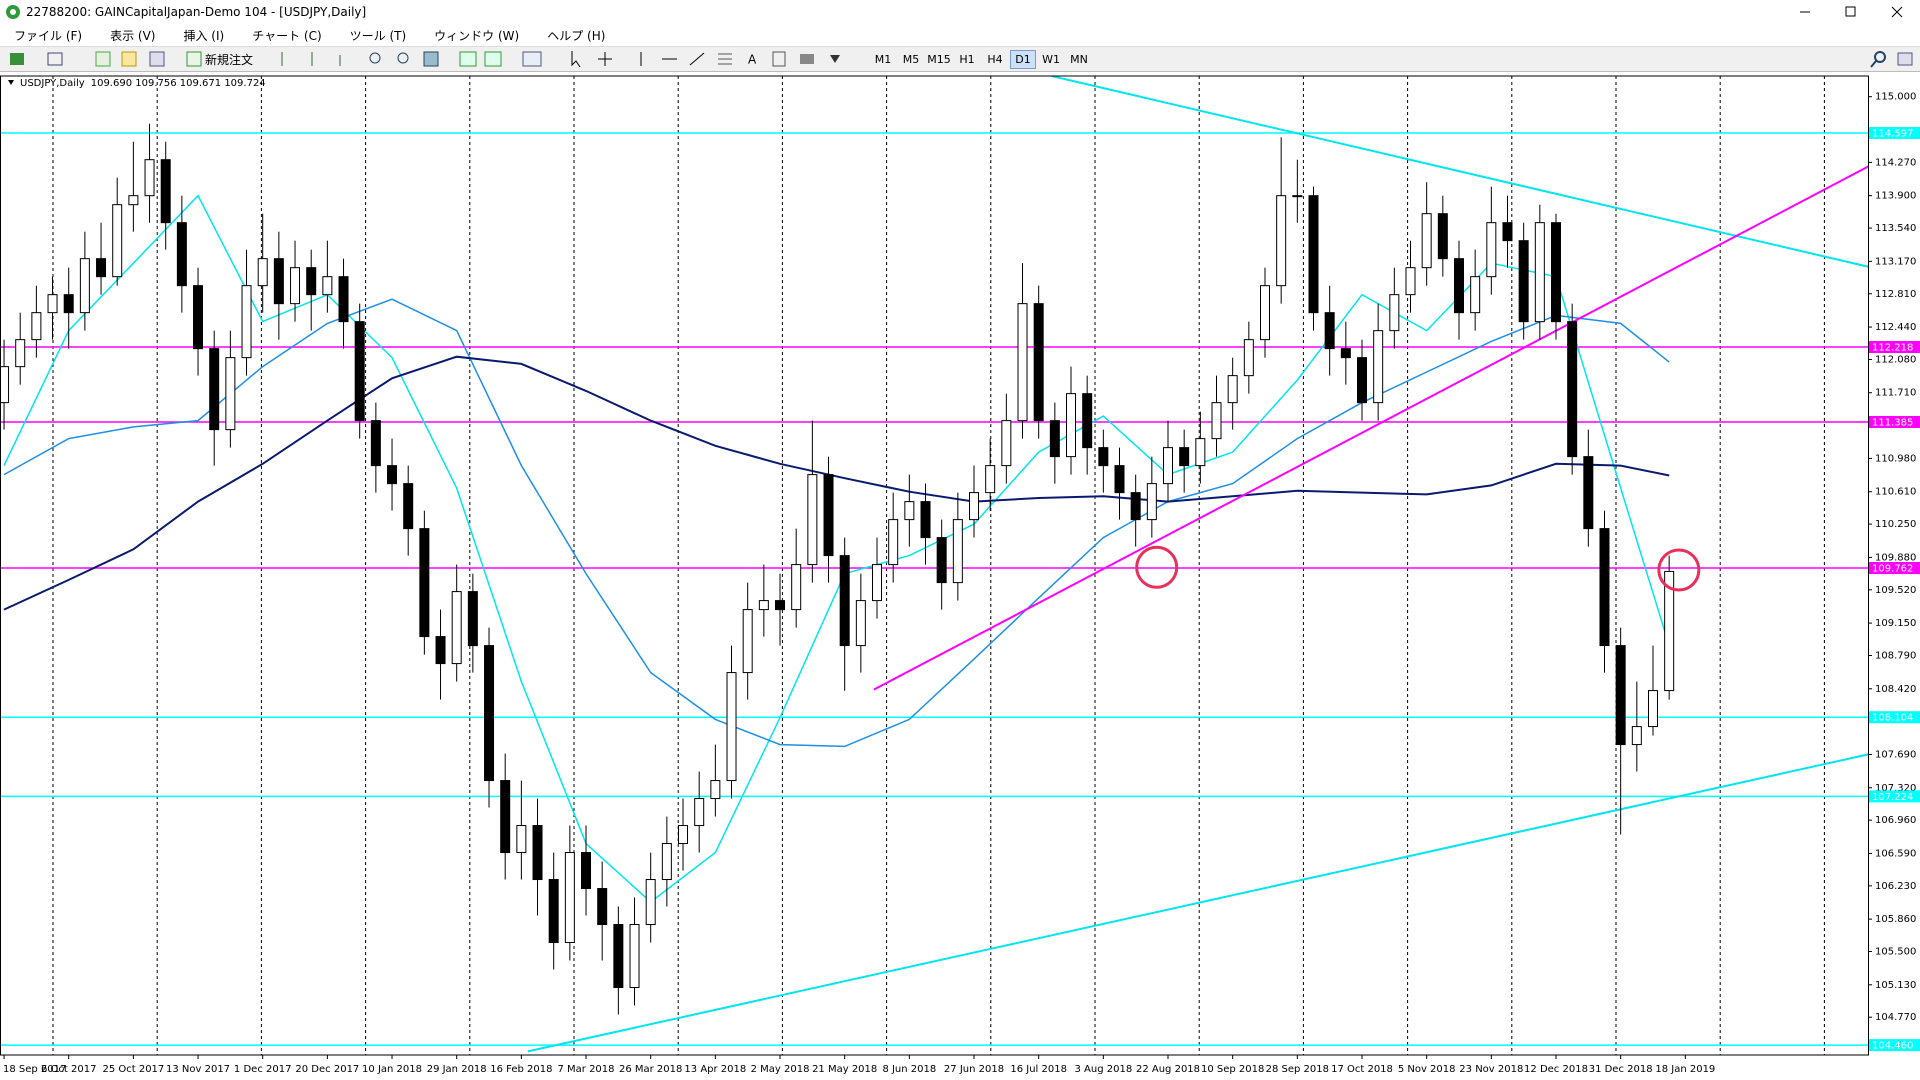 The height and width of the screenshot is (1080, 1920). Describe the element at coordinates (1232, 1069) in the screenshot. I see `x-tick-label: 10 Sep 2018` at that location.